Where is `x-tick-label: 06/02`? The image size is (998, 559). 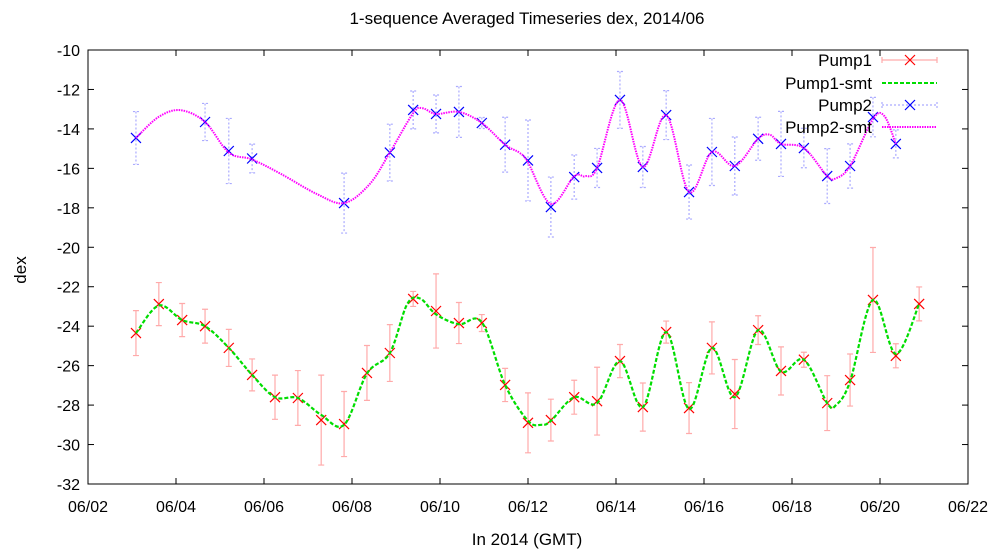 x-tick-label: 06/02 is located at coordinates (88, 507).